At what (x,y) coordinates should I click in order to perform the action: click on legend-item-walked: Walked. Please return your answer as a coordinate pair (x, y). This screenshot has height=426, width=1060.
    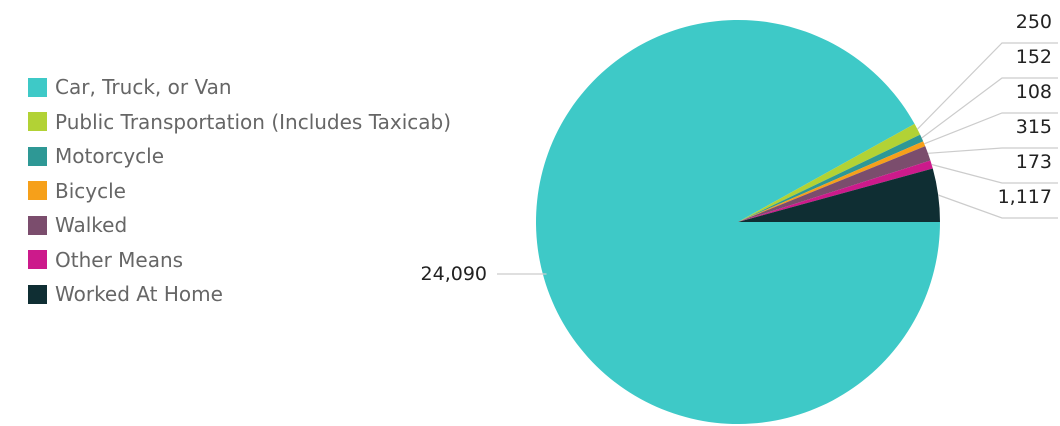
    Looking at the image, I should click on (239, 225).